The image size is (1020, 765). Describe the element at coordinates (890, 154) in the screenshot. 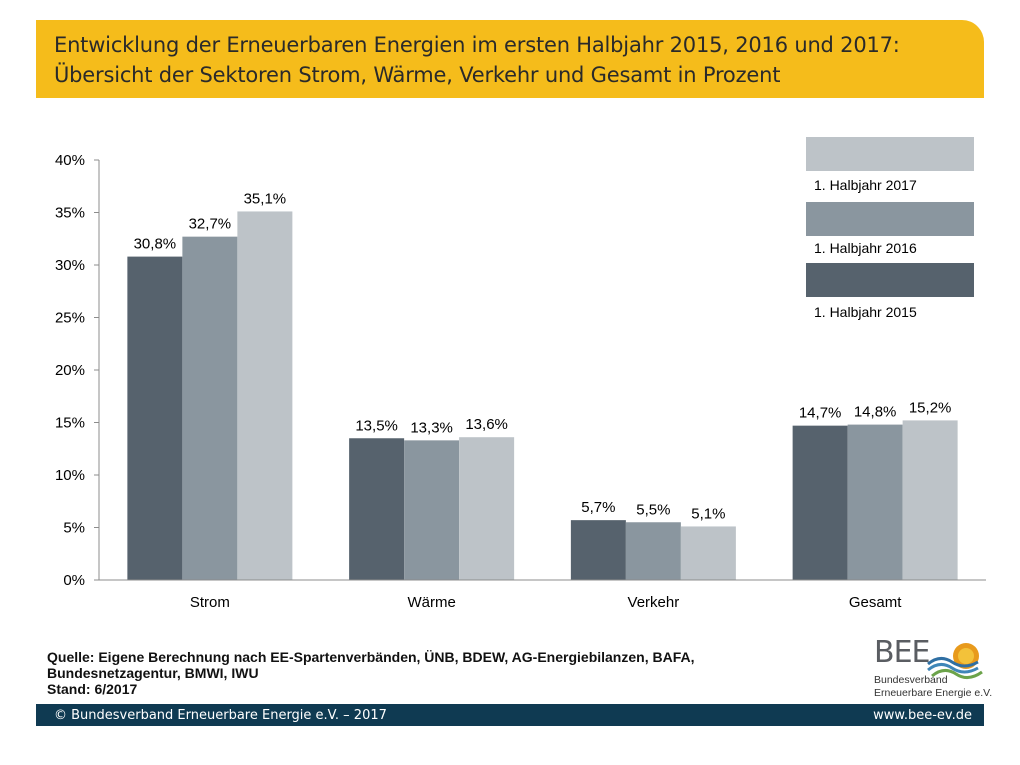

I see `legend-swatch-2017` at that location.